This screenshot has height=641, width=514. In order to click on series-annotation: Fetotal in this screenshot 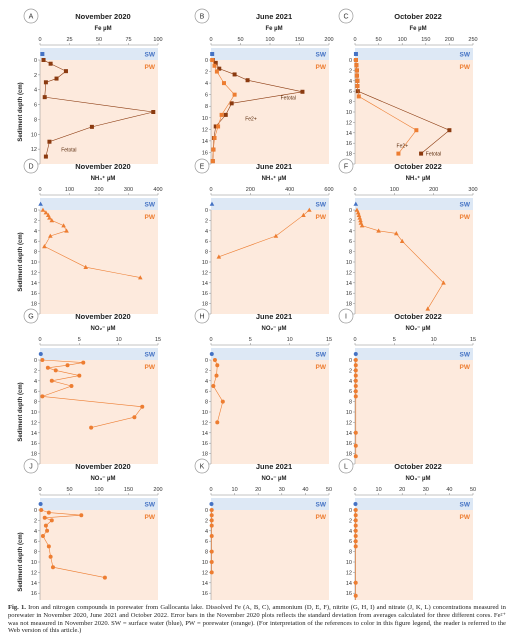, I will do `click(433, 155)`.